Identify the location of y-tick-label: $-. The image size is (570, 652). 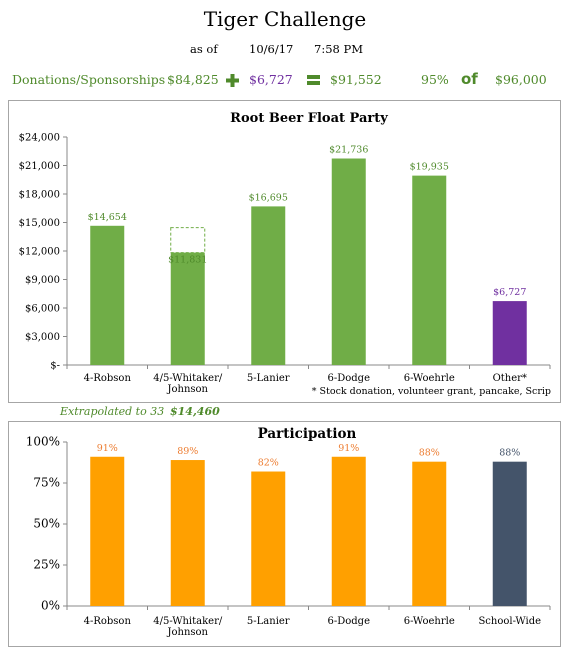
(55, 366).